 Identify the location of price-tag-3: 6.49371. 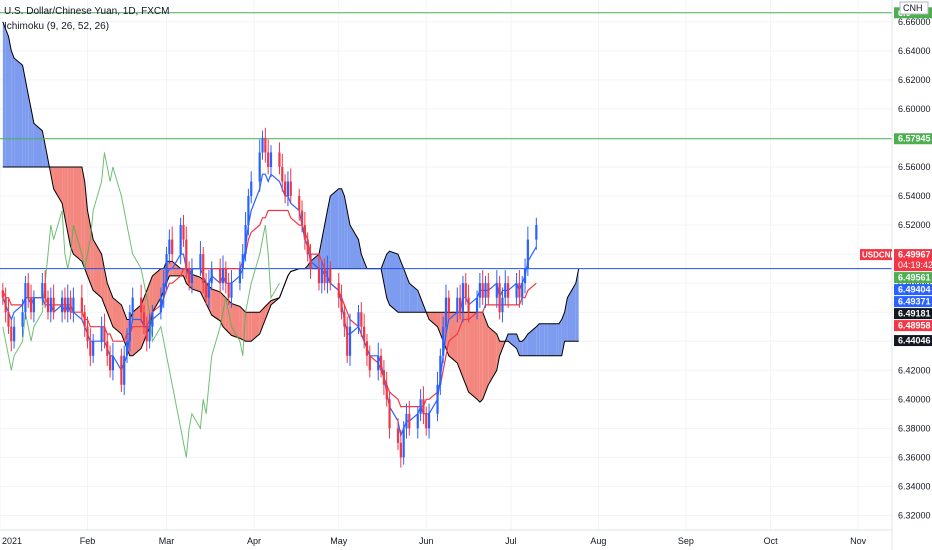
(913, 302).